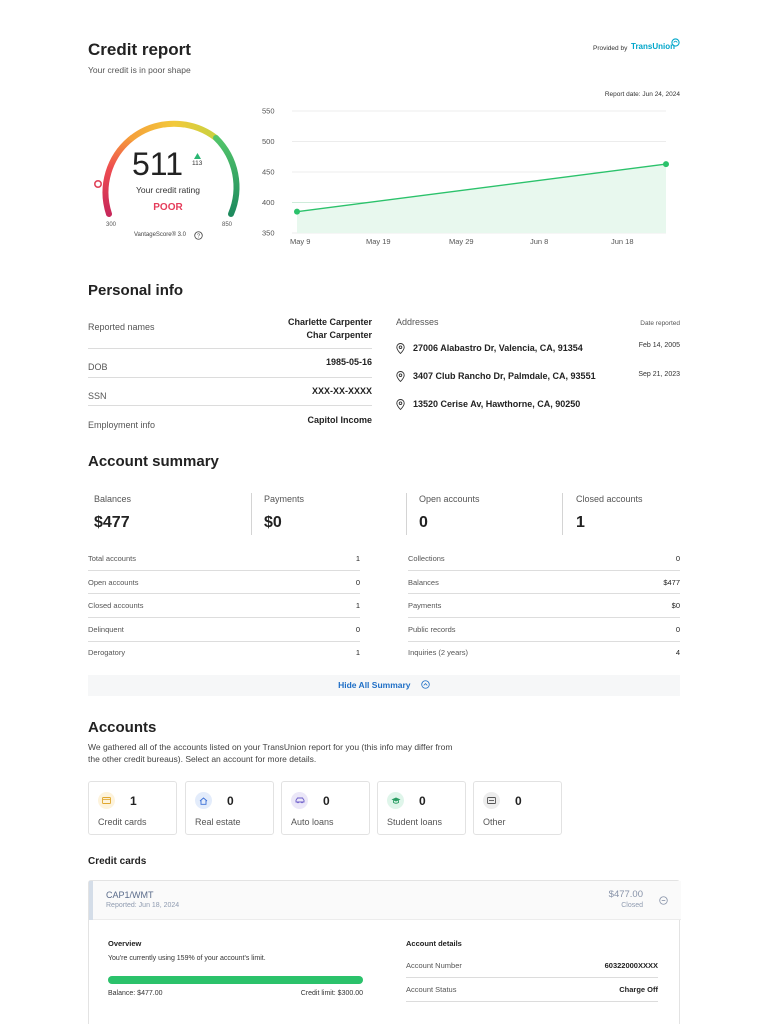  Describe the element at coordinates (284, 513) in the screenshot. I see `stat-payments: Payments $0` at that location.